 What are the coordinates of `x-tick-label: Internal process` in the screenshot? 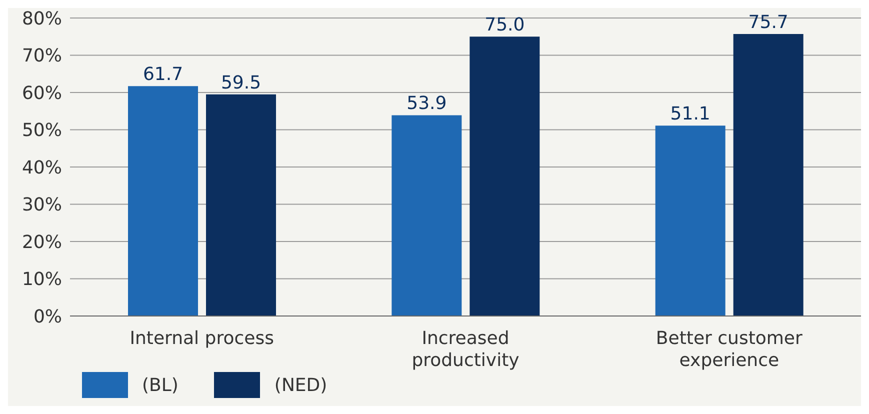 It's located at (202, 338).